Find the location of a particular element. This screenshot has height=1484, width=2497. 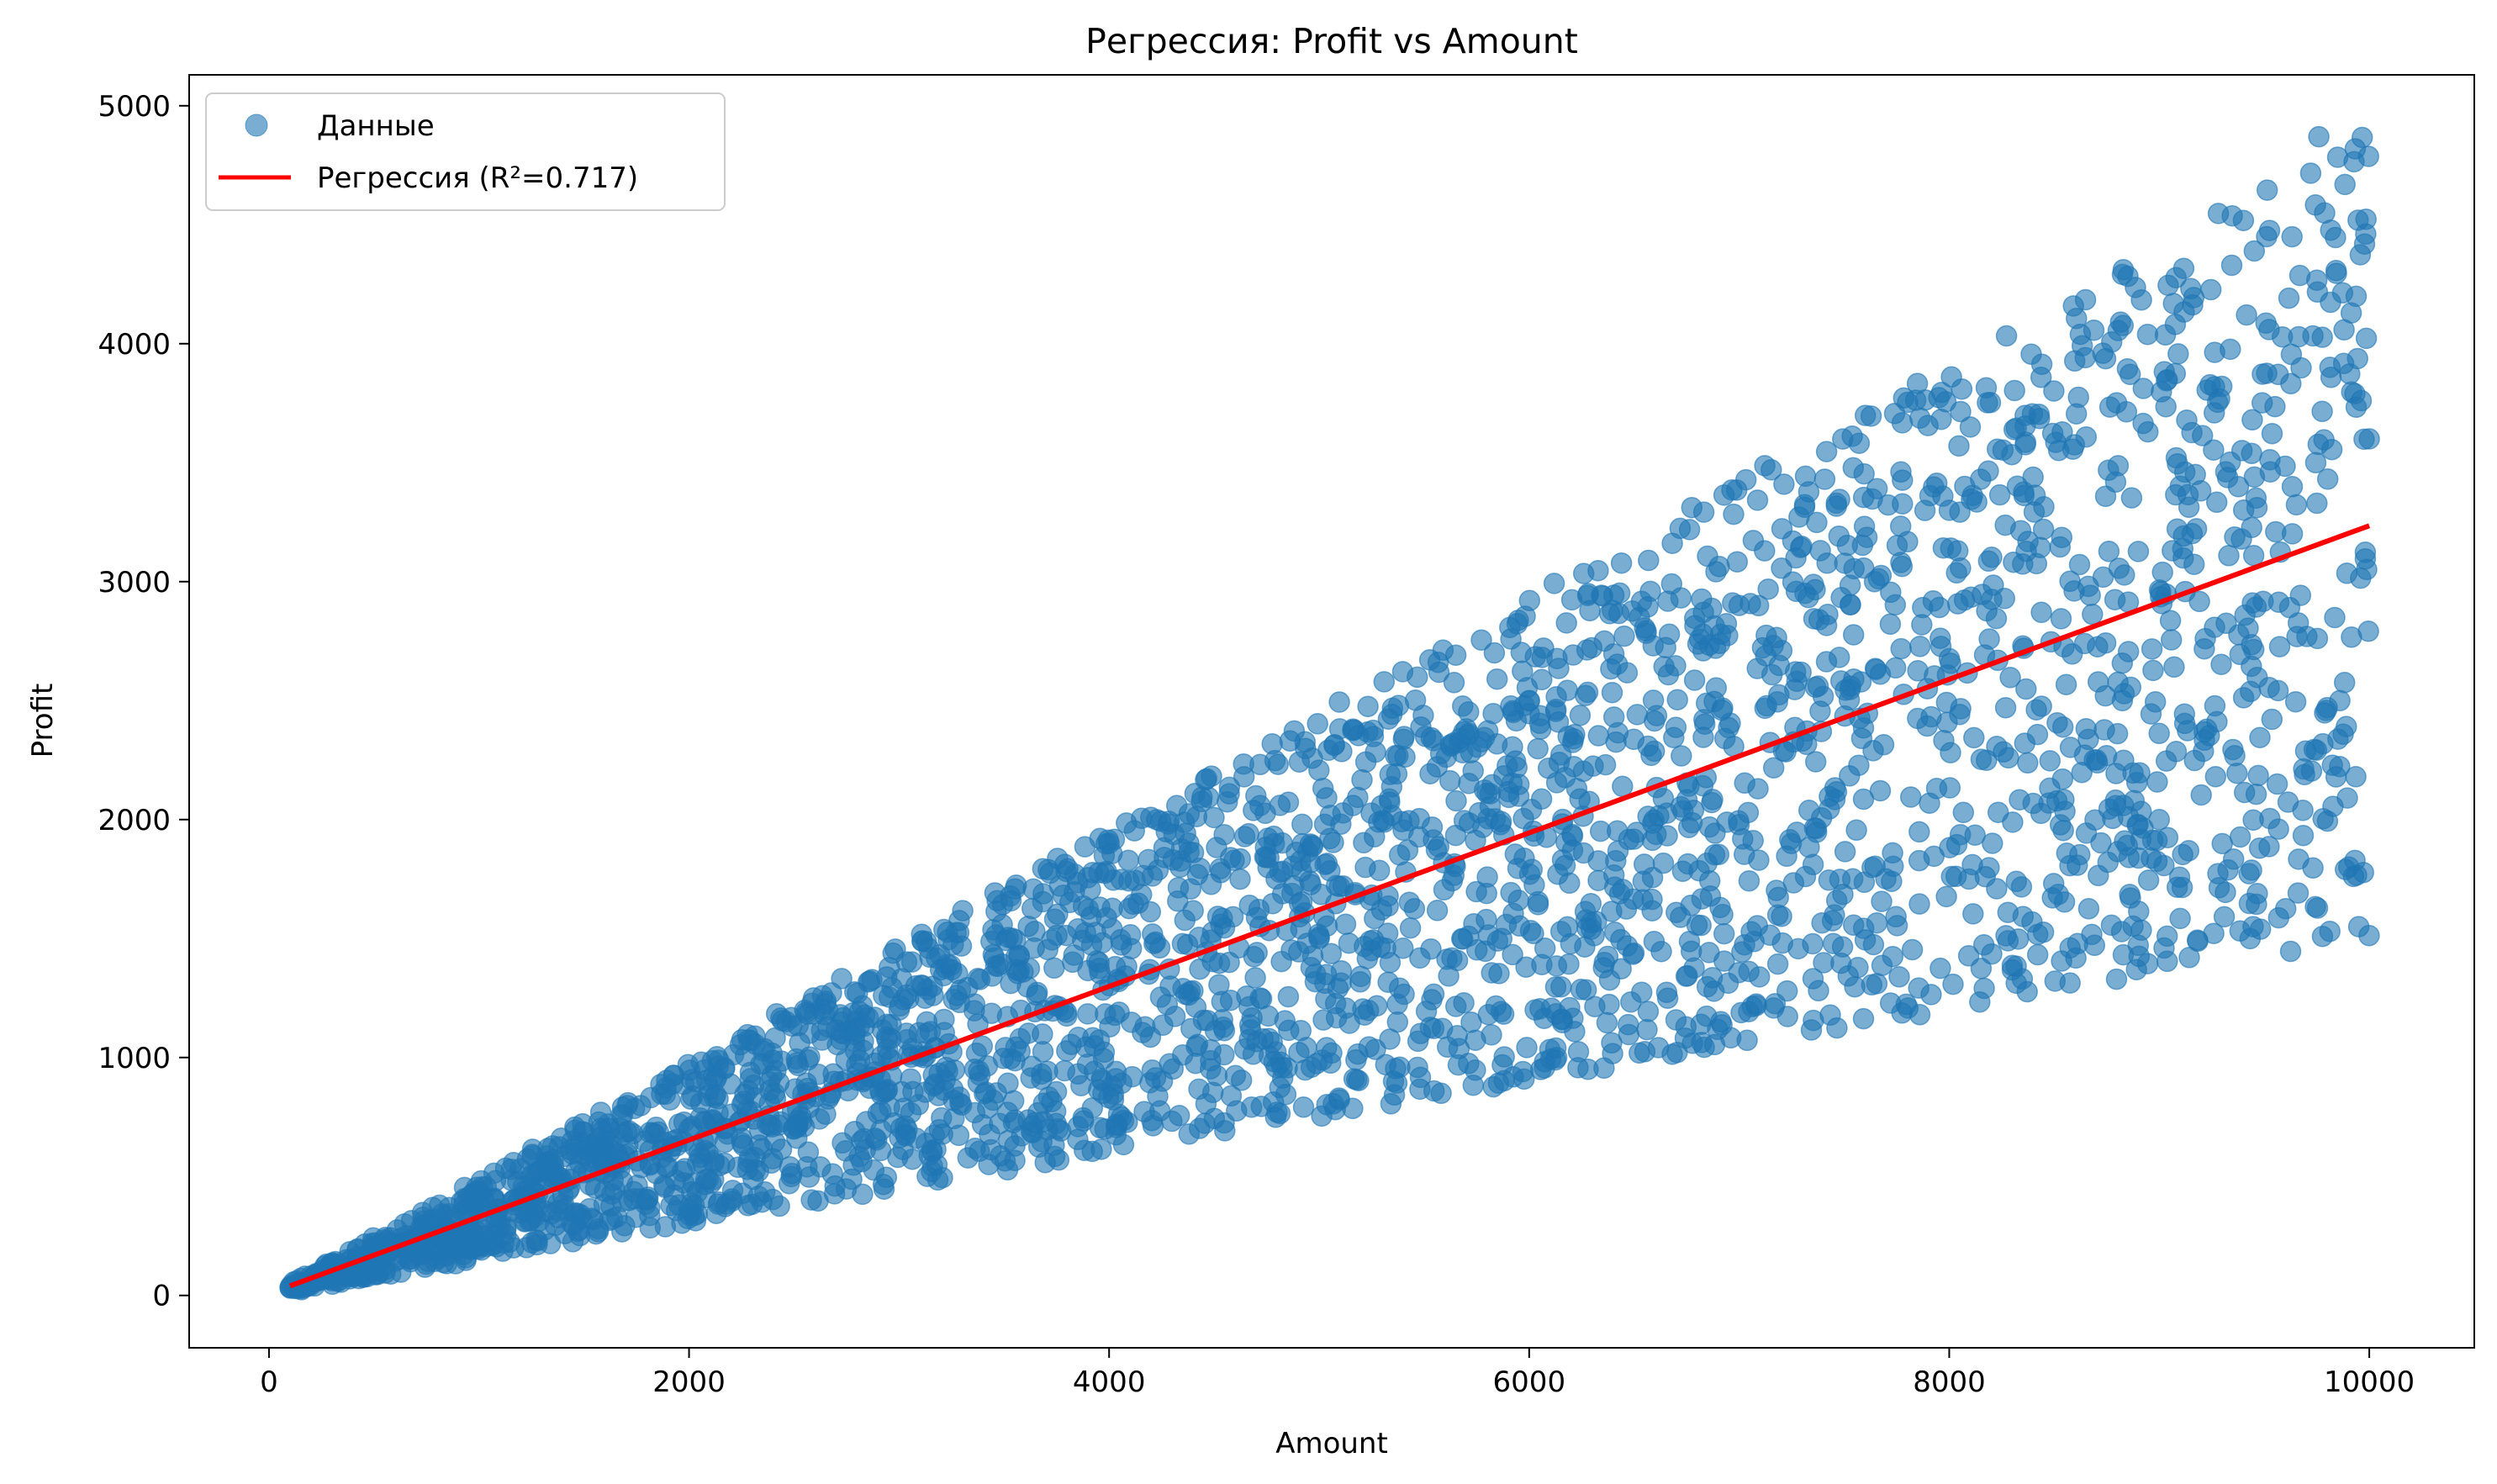

x-tick-label: 4000 is located at coordinates (1109, 1382).